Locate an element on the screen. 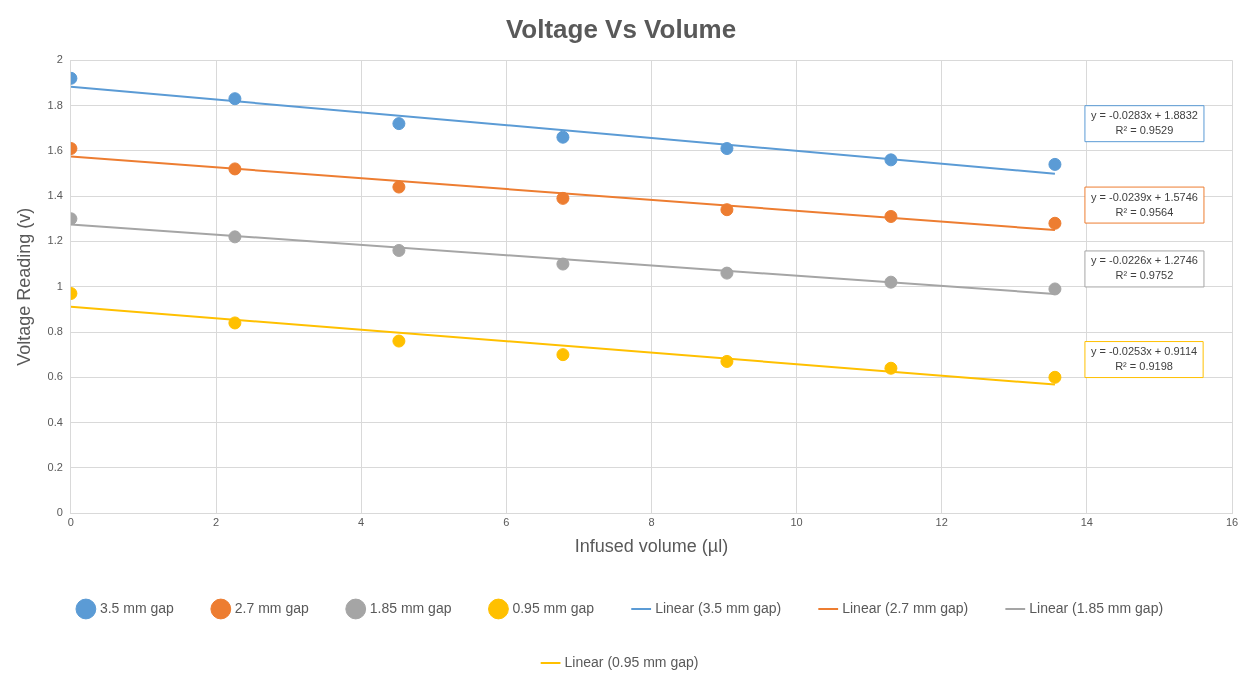  y-tick-label: 0.4 is located at coordinates (55, 421).